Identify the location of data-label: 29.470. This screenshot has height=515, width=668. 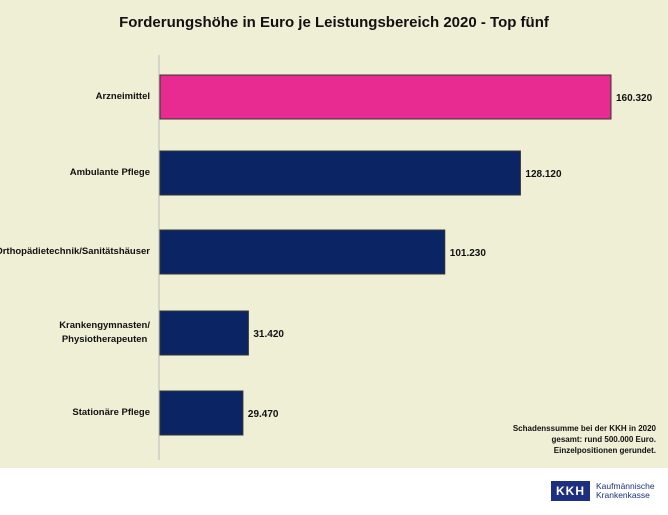
(263, 414).